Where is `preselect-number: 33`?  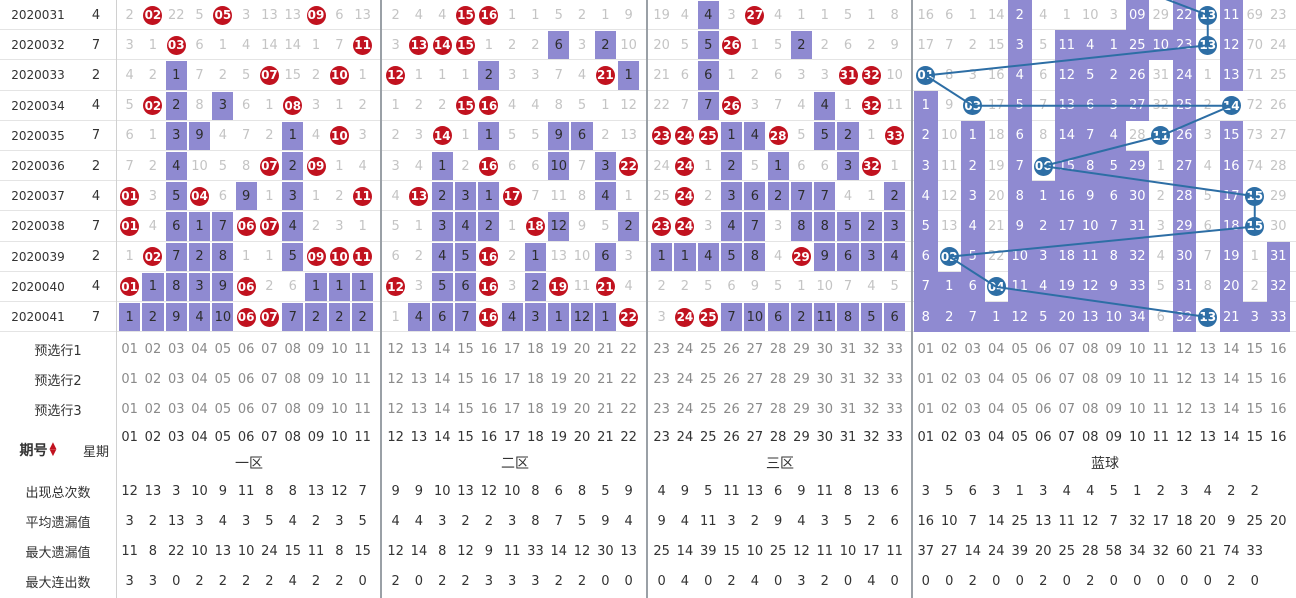 preselect-number: 33 is located at coordinates (894, 349).